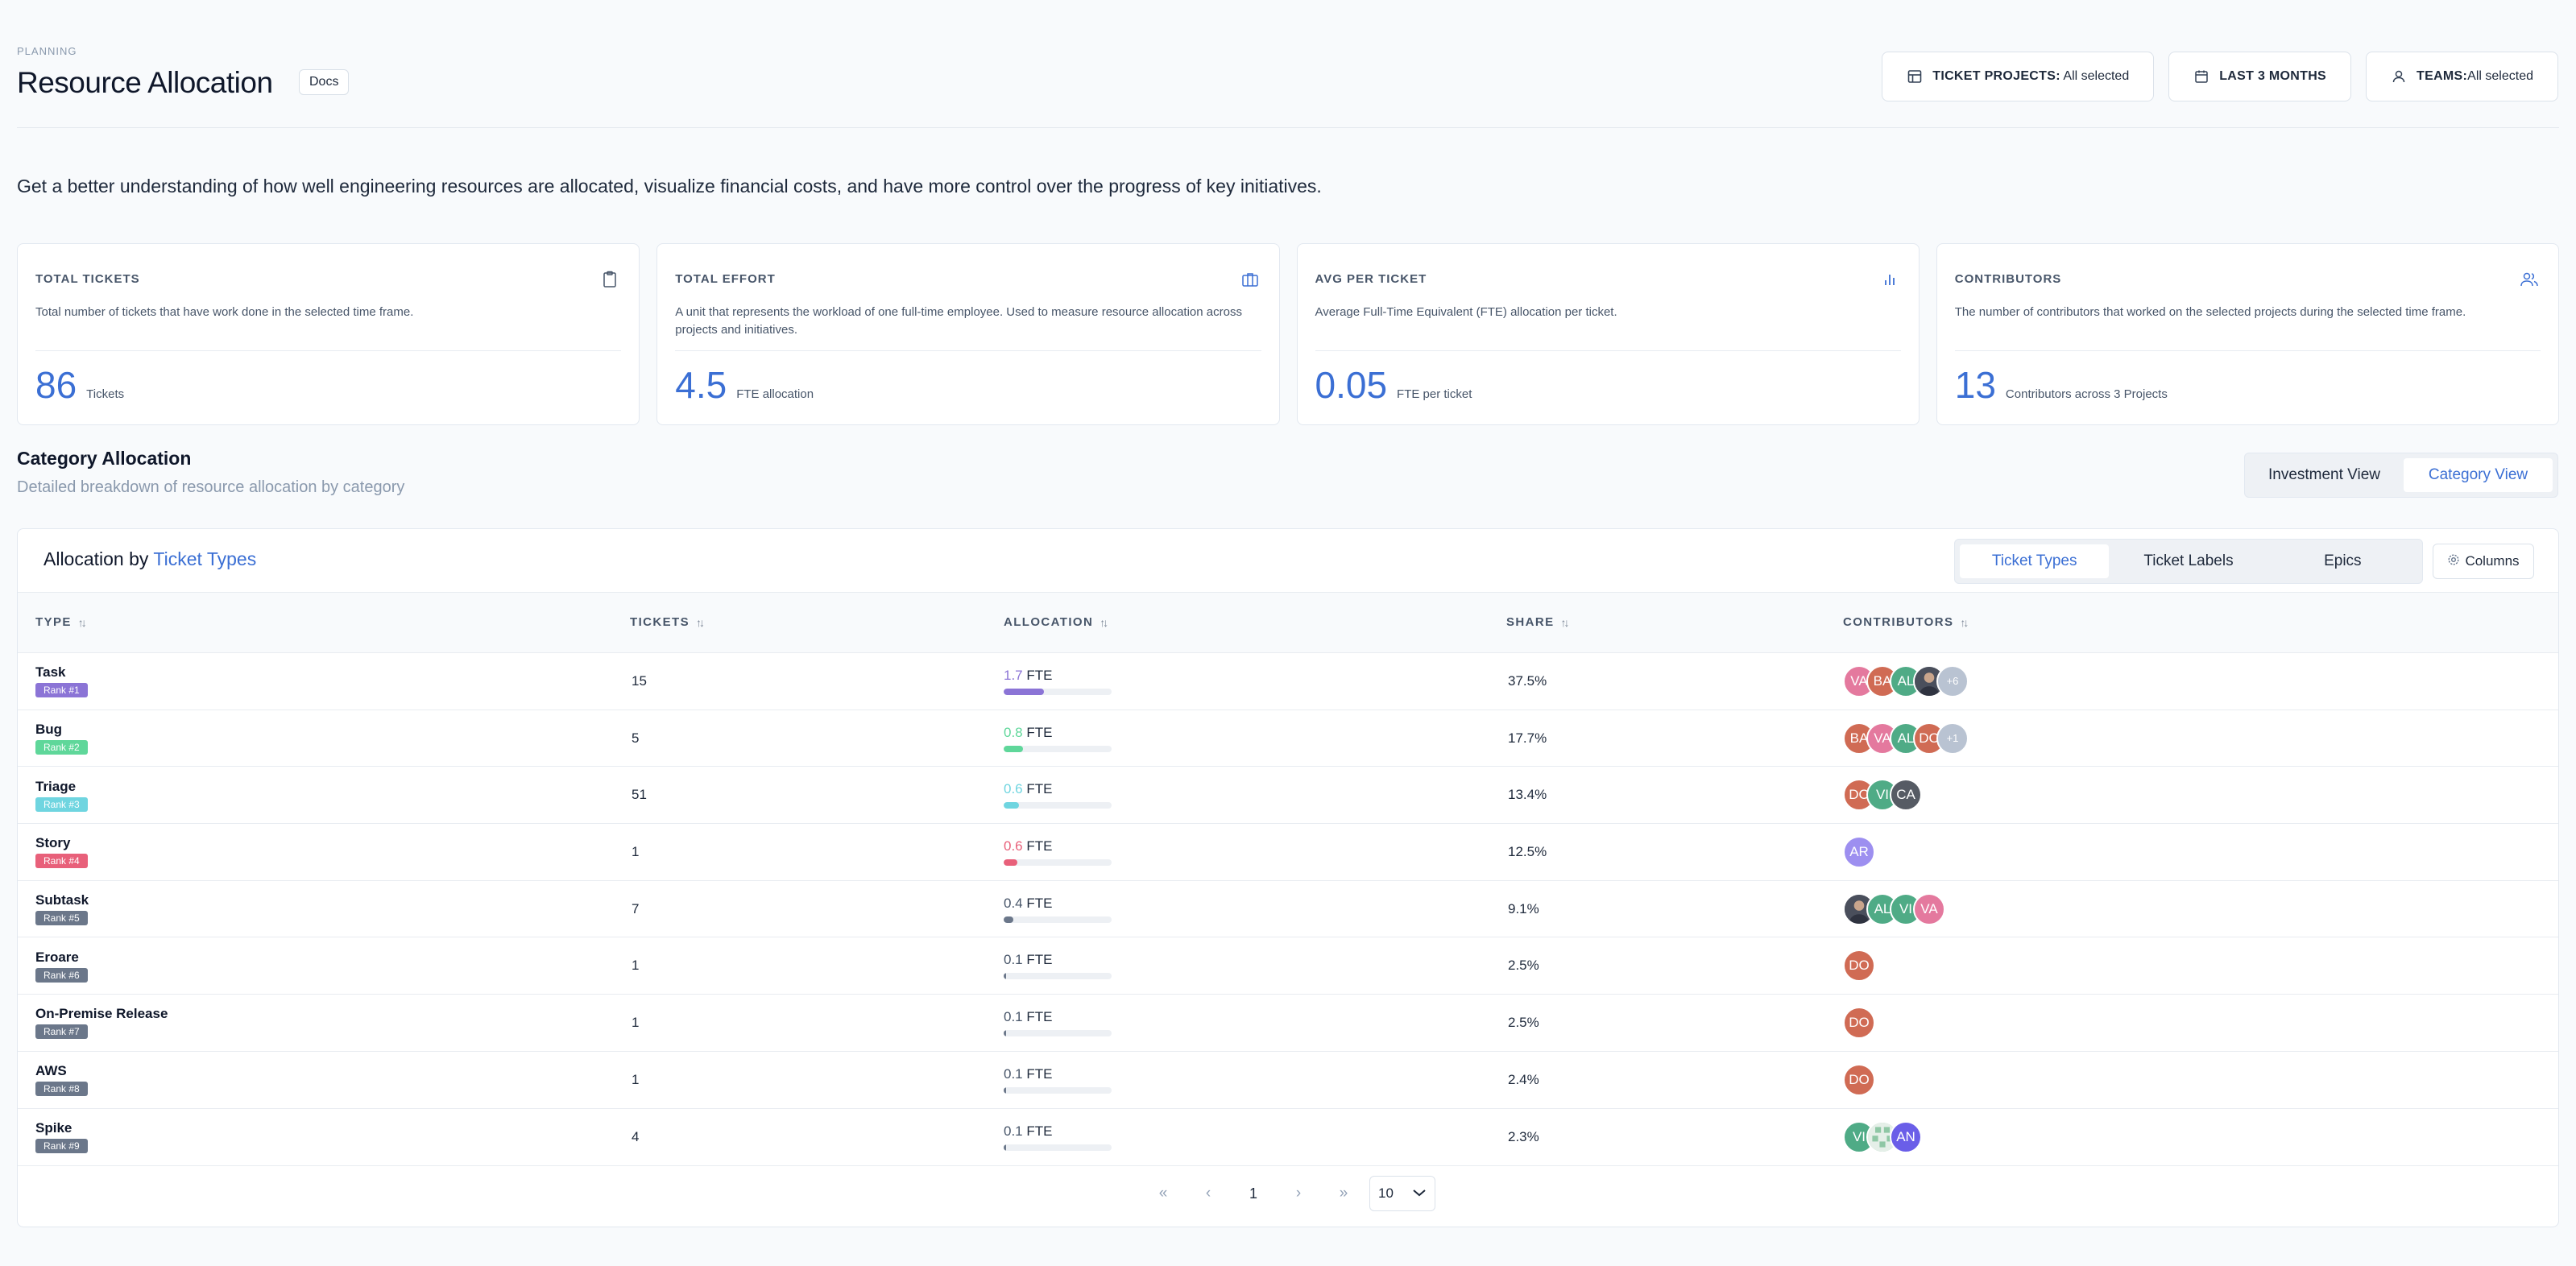  What do you see at coordinates (1288, 1023) in the screenshot?
I see `table-row: On-Premise Release Rank #7 1 0.1 FTE 2.5% DO` at bounding box center [1288, 1023].